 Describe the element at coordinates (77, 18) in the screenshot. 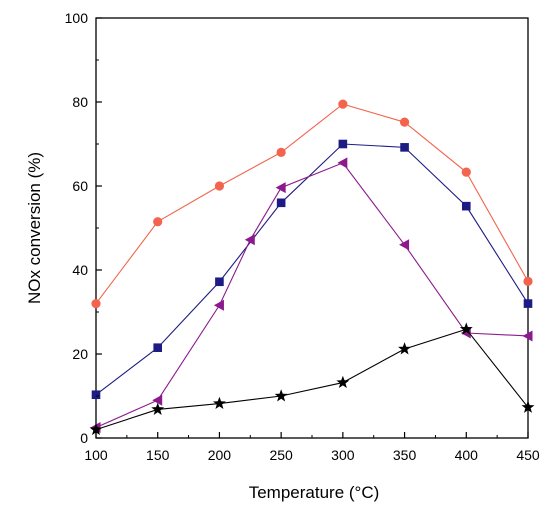

I see `y-tick-label: 100` at that location.